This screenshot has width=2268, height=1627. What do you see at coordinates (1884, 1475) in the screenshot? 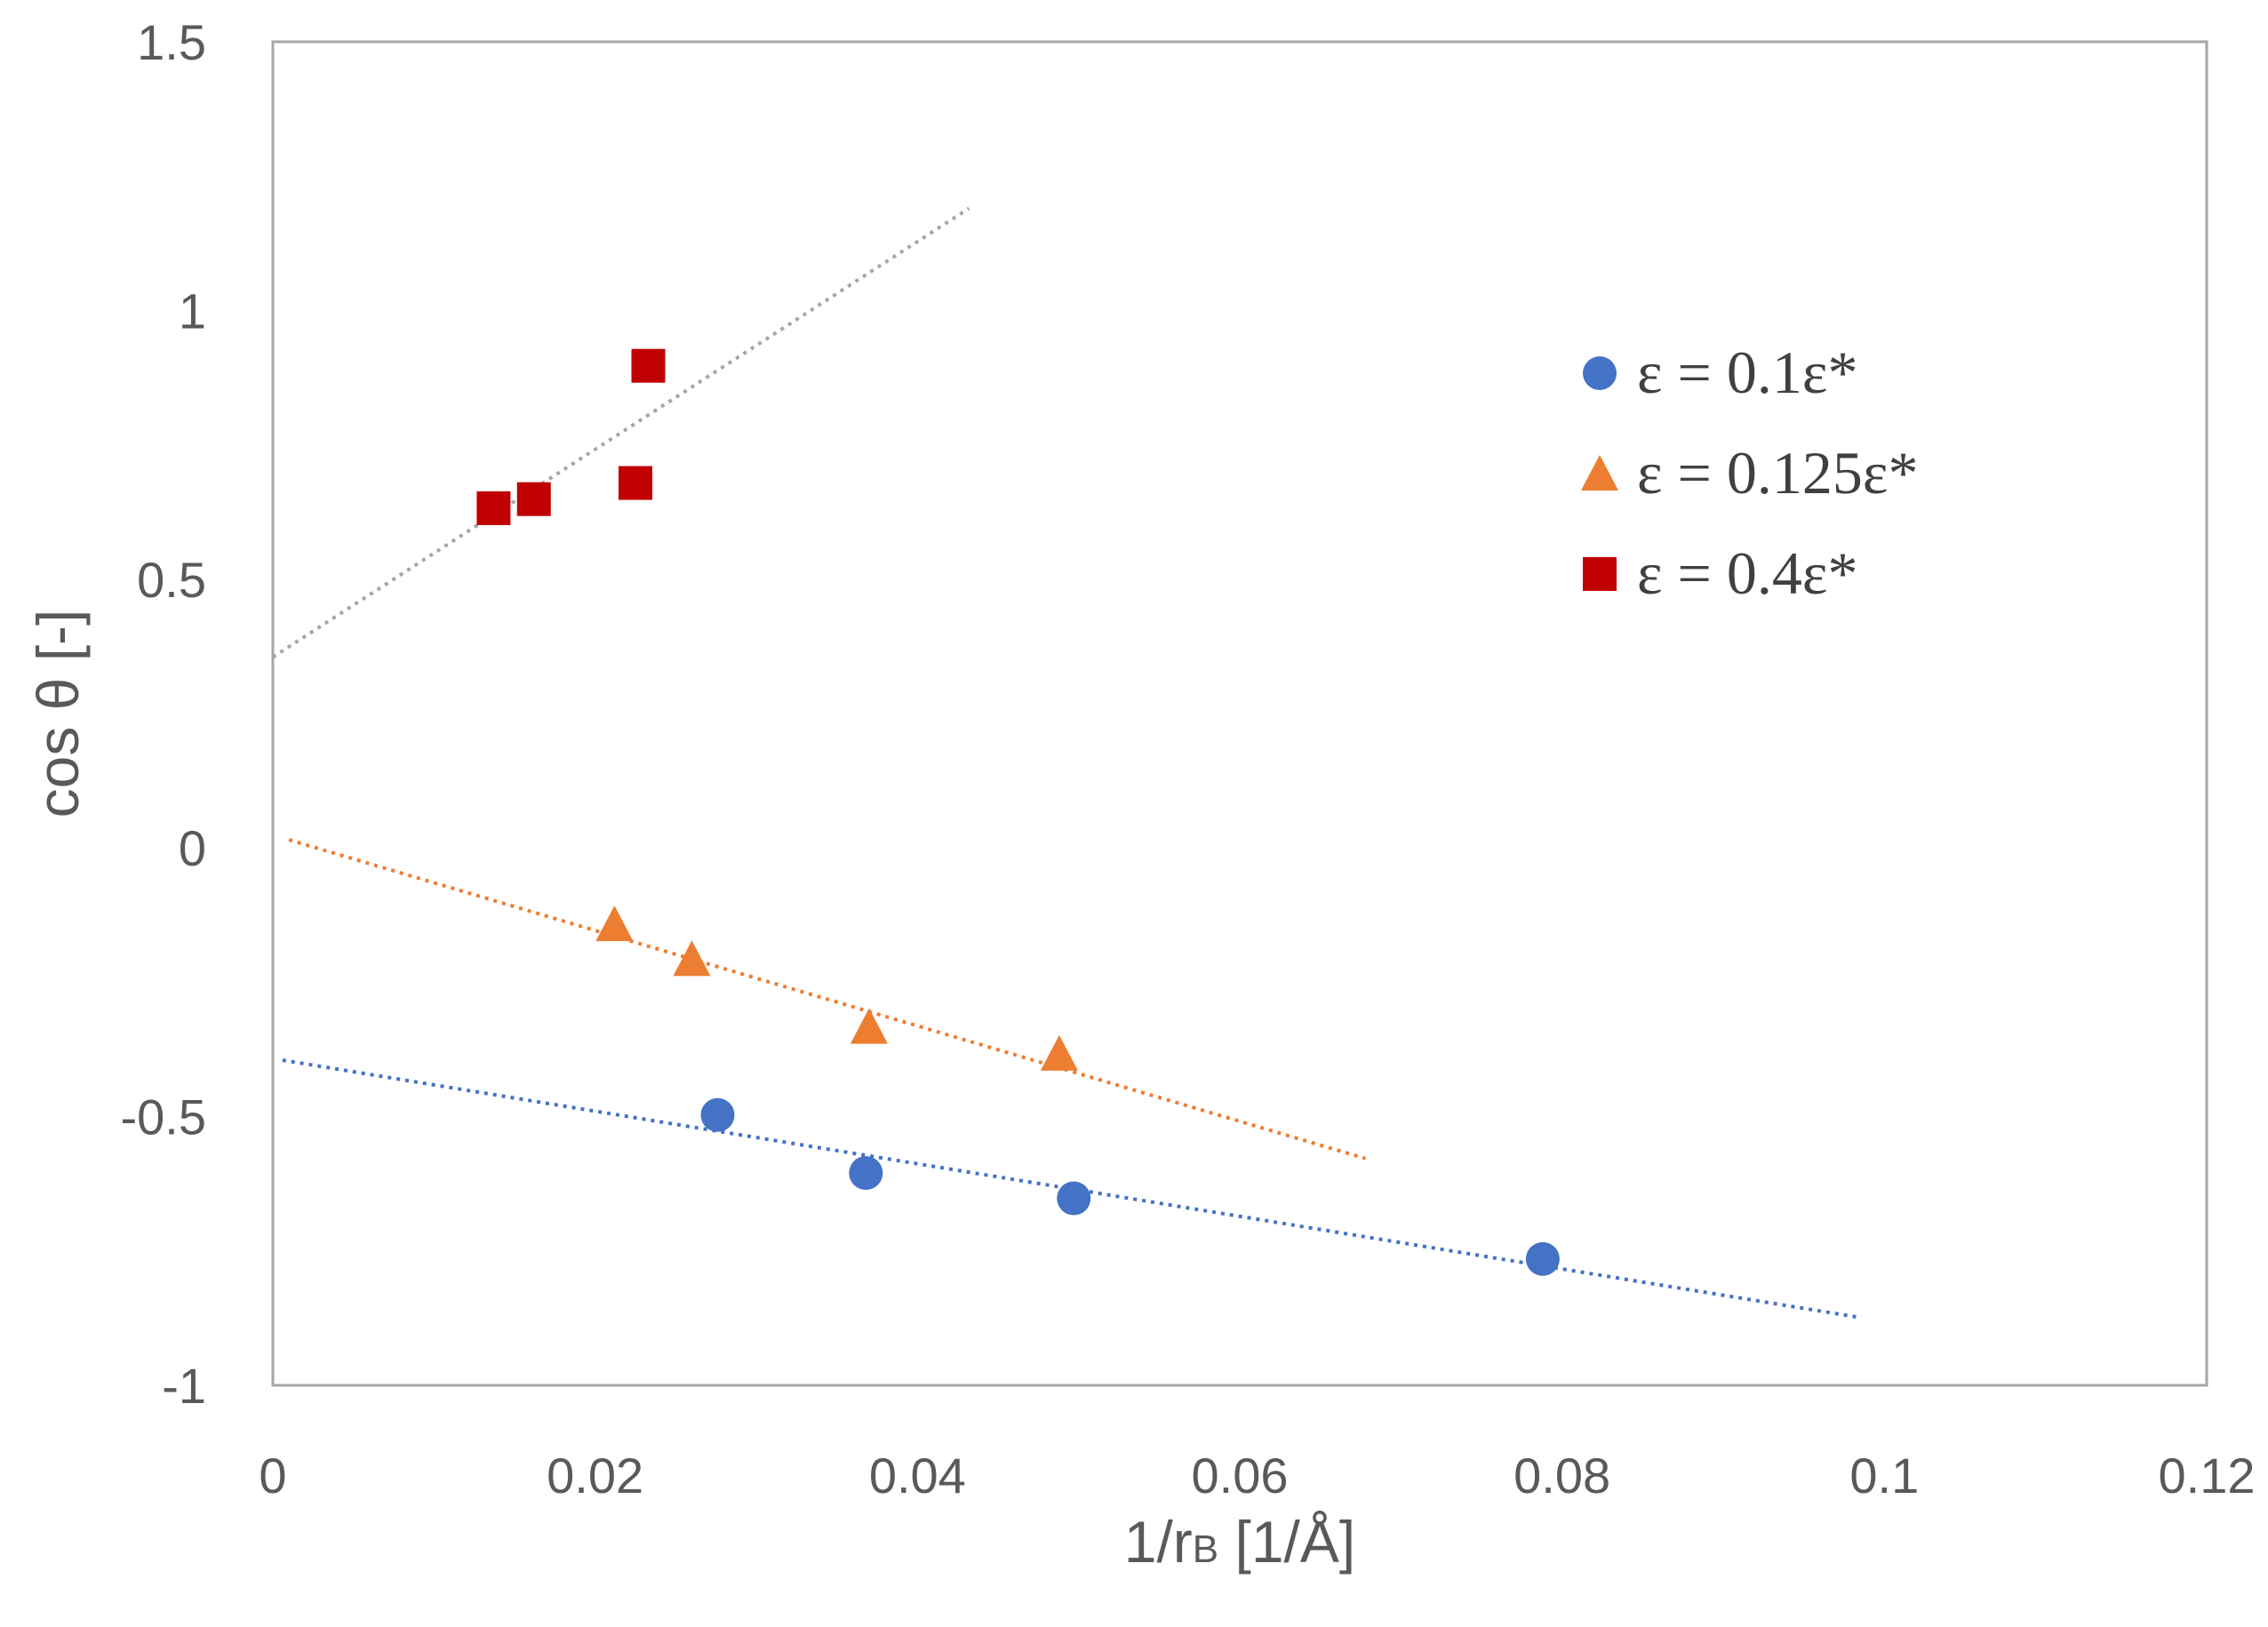
I see `x-tick-label: 0.1` at bounding box center [1884, 1475].